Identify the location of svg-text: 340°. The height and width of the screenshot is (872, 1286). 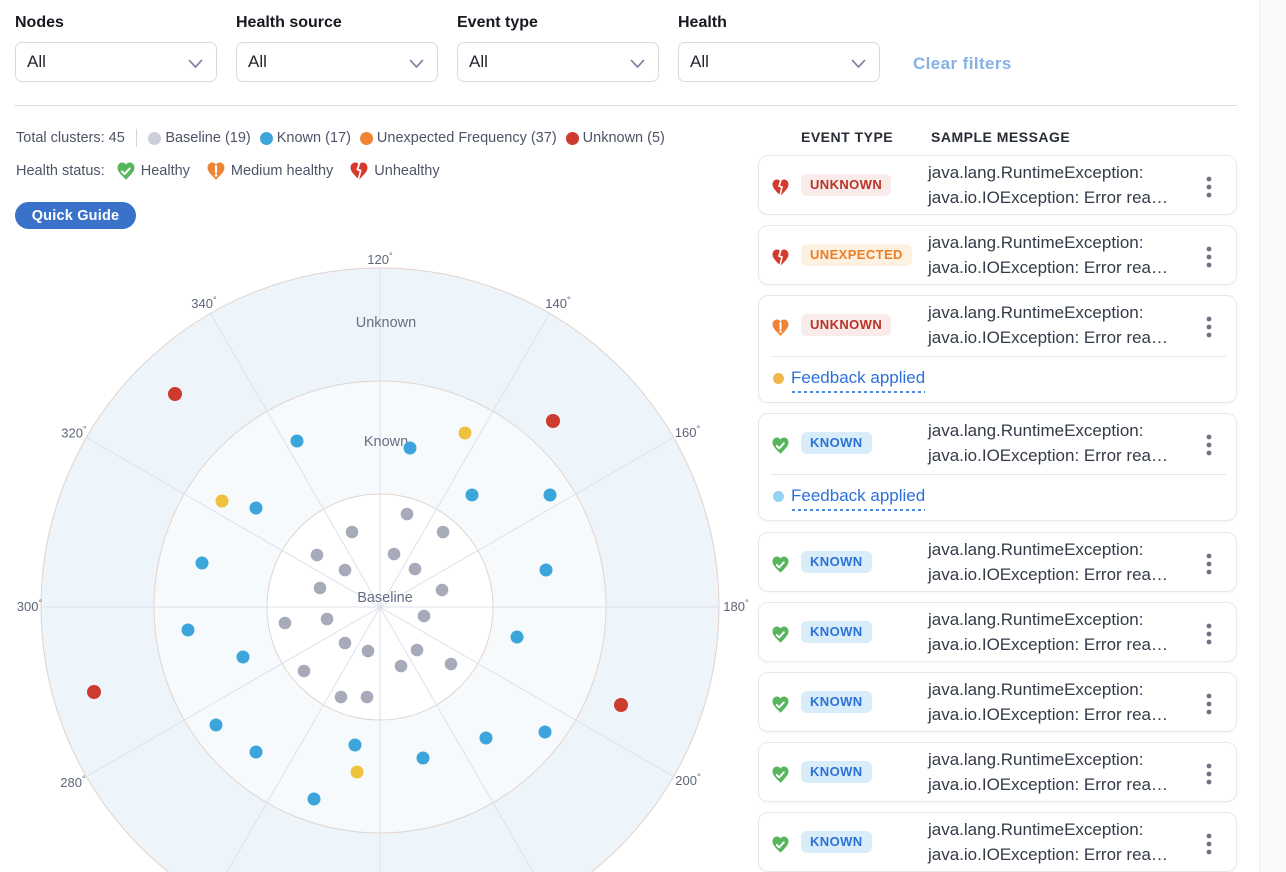
(204, 303).